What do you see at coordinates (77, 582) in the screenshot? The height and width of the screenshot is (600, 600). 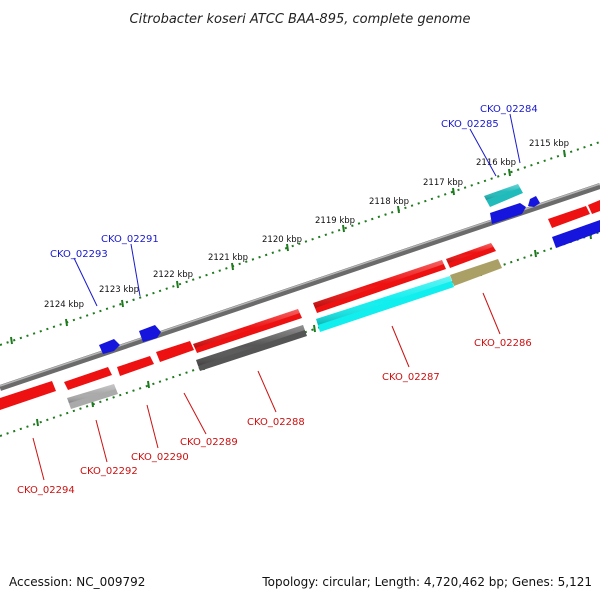 I see `accession-text: Accession: NC_009792` at bounding box center [77, 582].